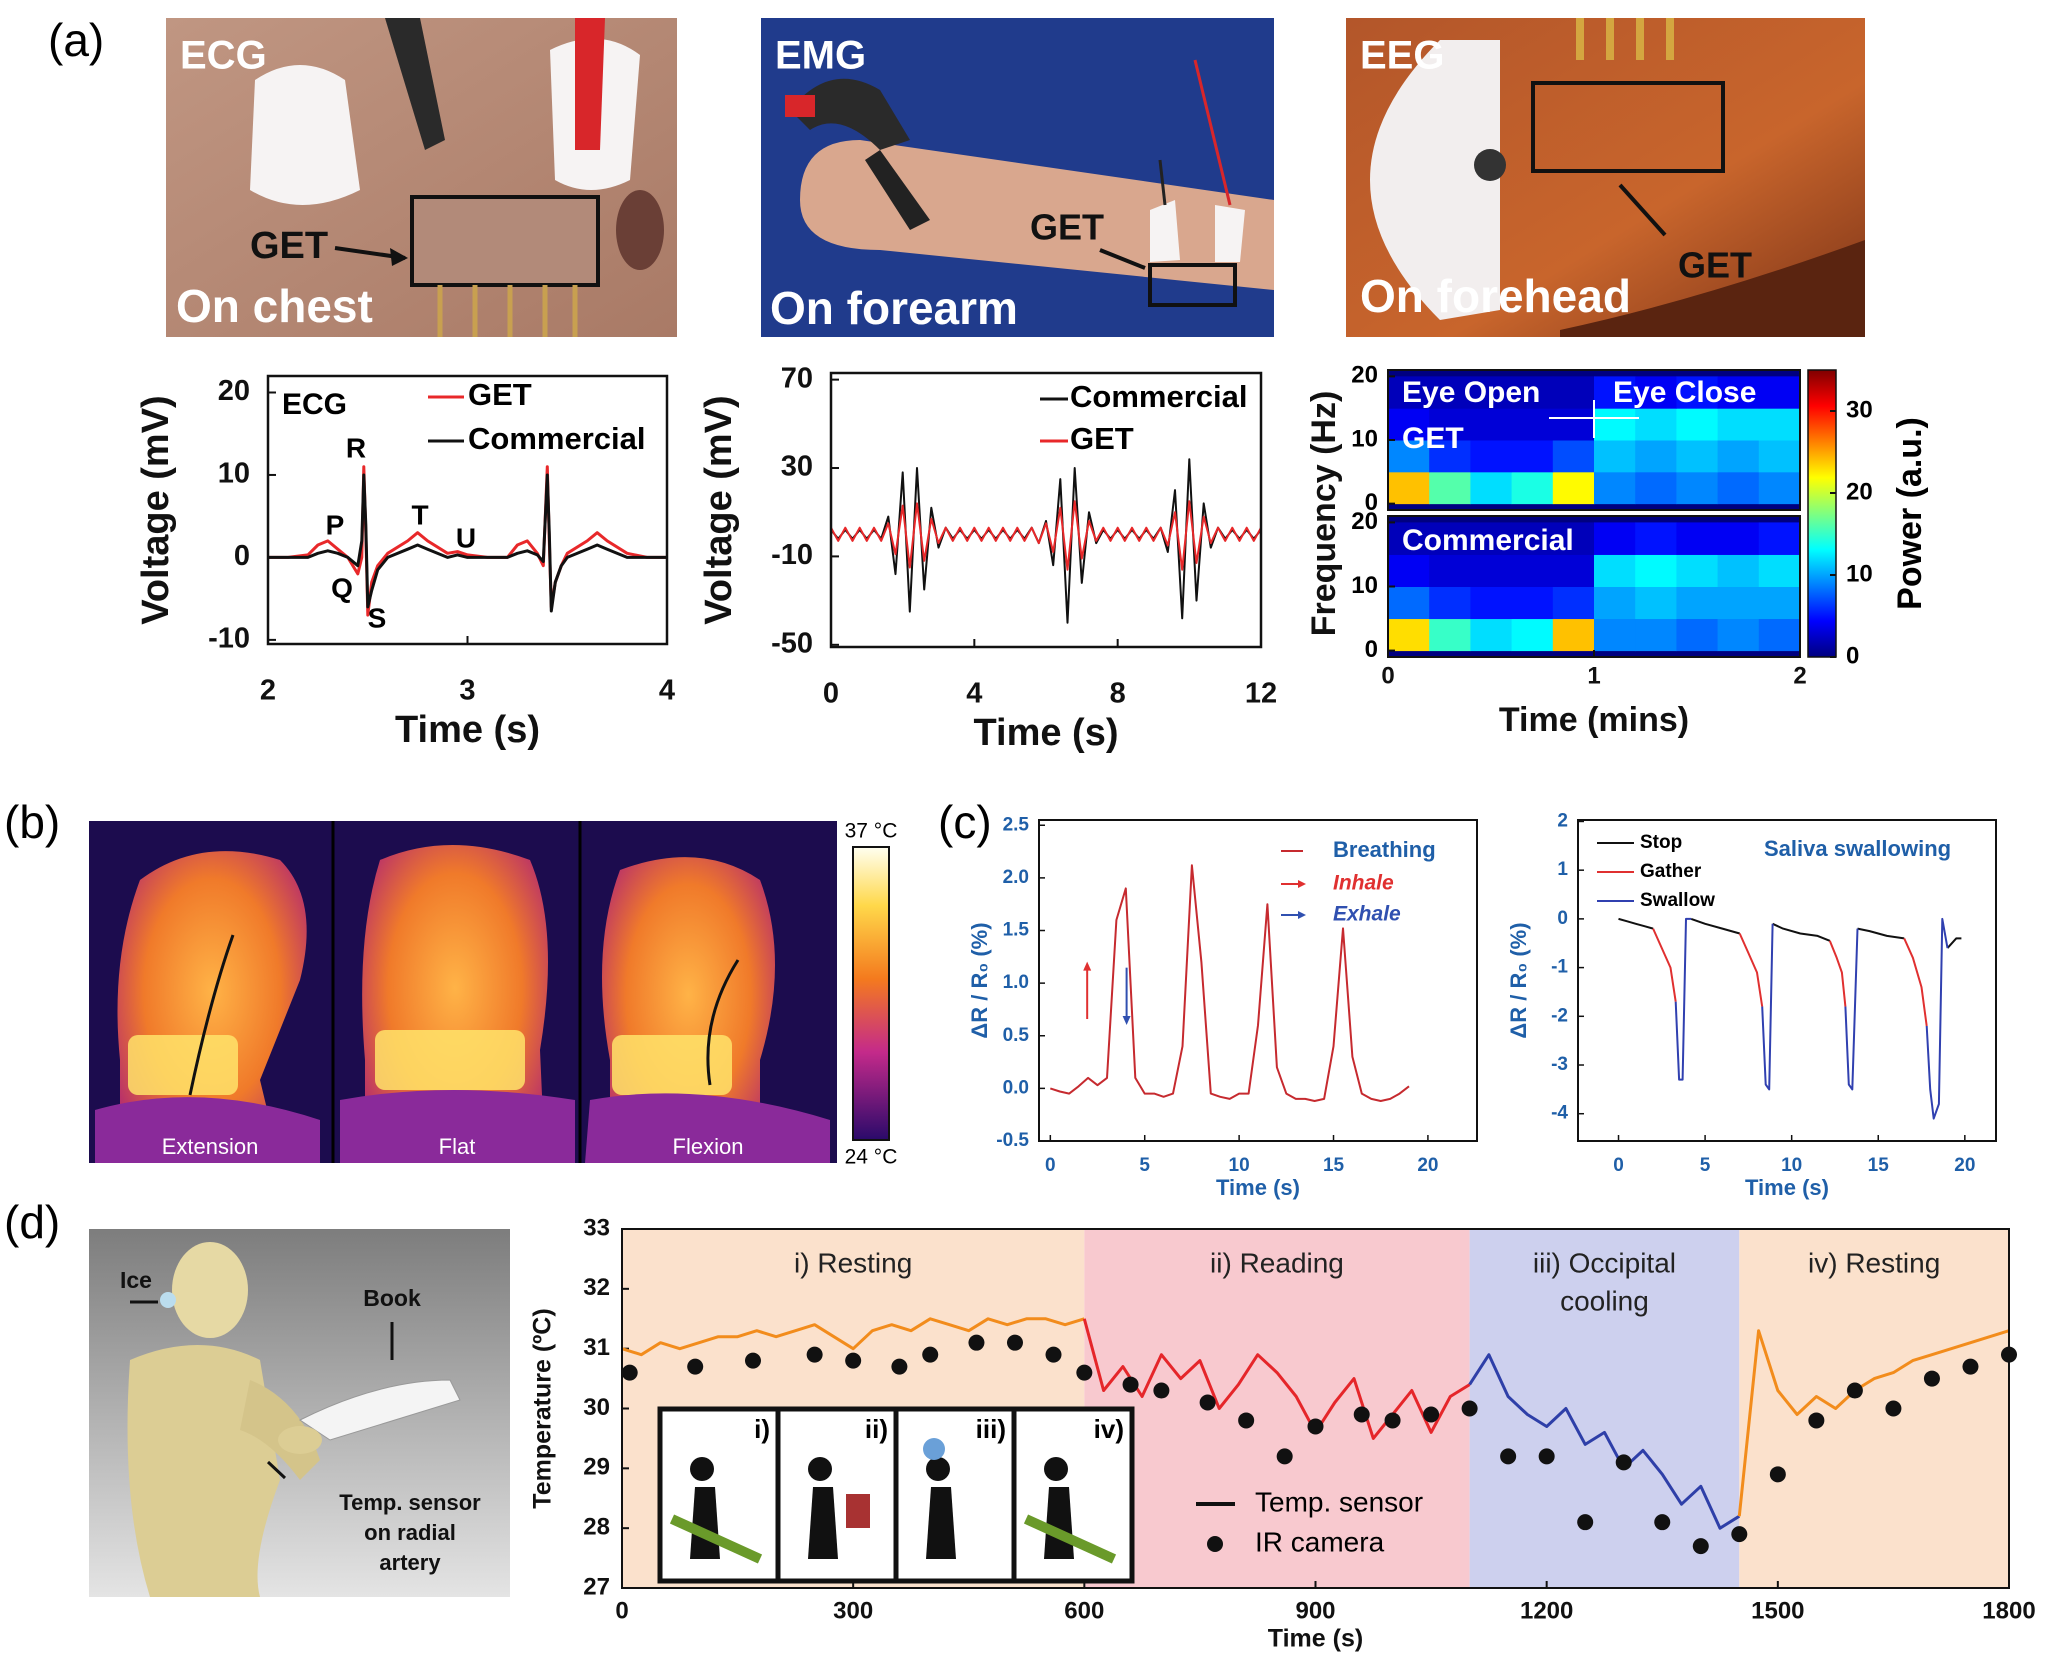 The width and height of the screenshot is (2050, 1664). I want to click on legend-label: Commercial, so click(556, 438).